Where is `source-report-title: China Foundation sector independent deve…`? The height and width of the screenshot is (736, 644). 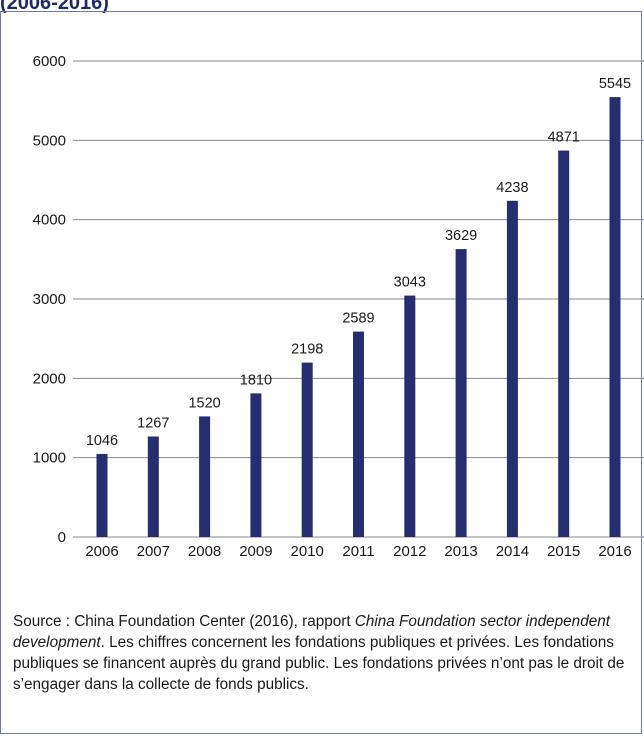 source-report-title: China Foundation sector independent deve… is located at coordinates (311, 632).